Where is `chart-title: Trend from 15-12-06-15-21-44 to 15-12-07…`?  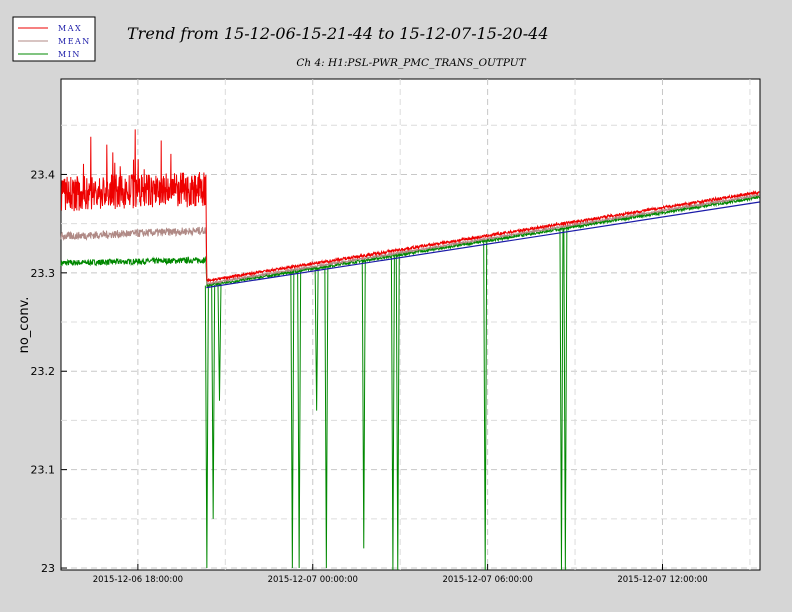
chart-title: Trend from 15-12-06-15-21-44 to 15-12-07… is located at coordinates (338, 33).